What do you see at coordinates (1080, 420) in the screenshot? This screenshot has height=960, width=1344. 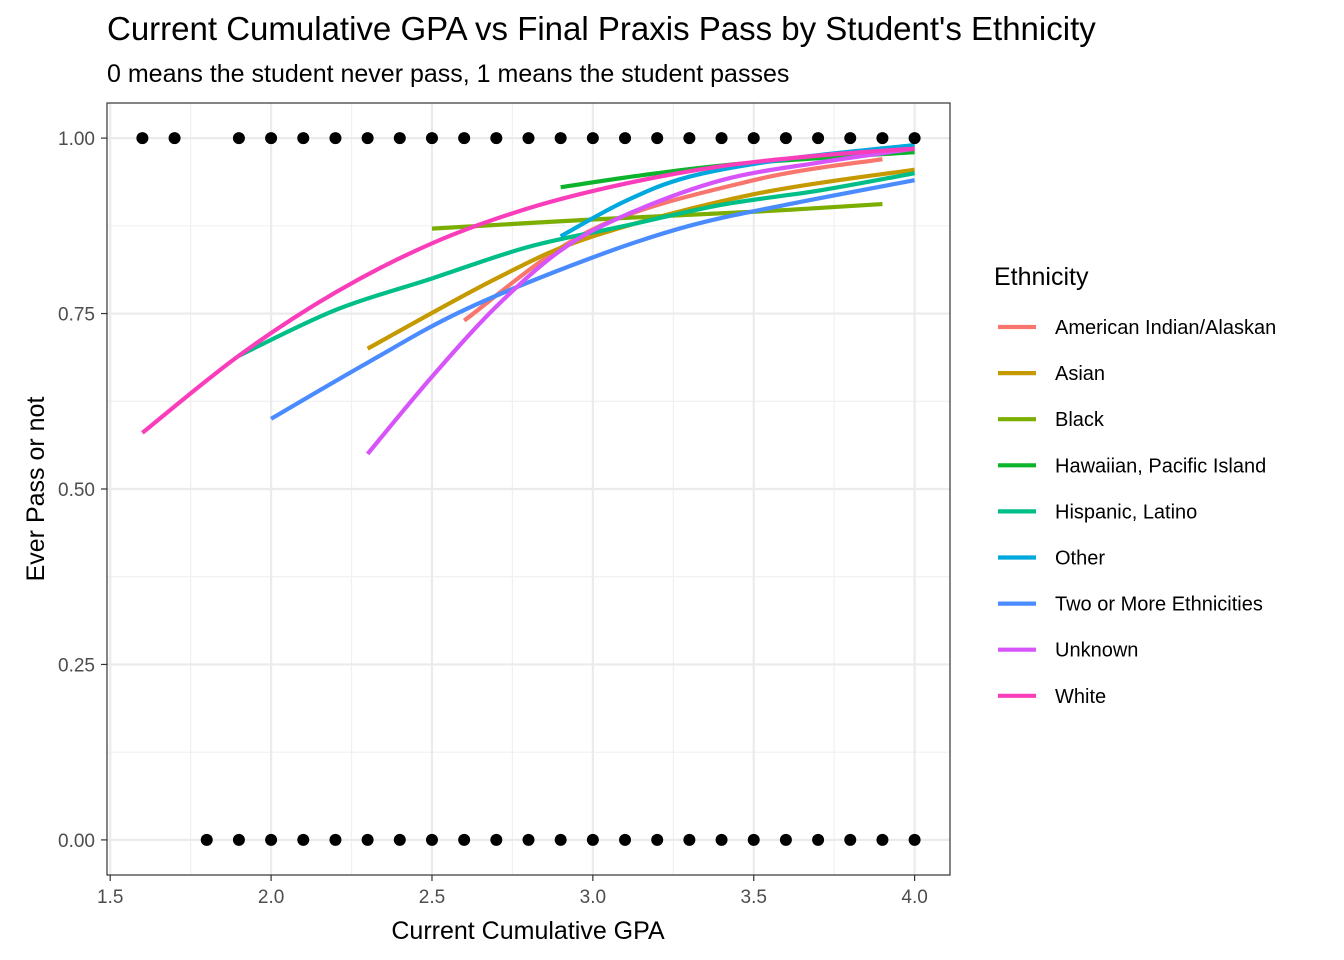 I see `legend-label: Black` at bounding box center [1080, 420].